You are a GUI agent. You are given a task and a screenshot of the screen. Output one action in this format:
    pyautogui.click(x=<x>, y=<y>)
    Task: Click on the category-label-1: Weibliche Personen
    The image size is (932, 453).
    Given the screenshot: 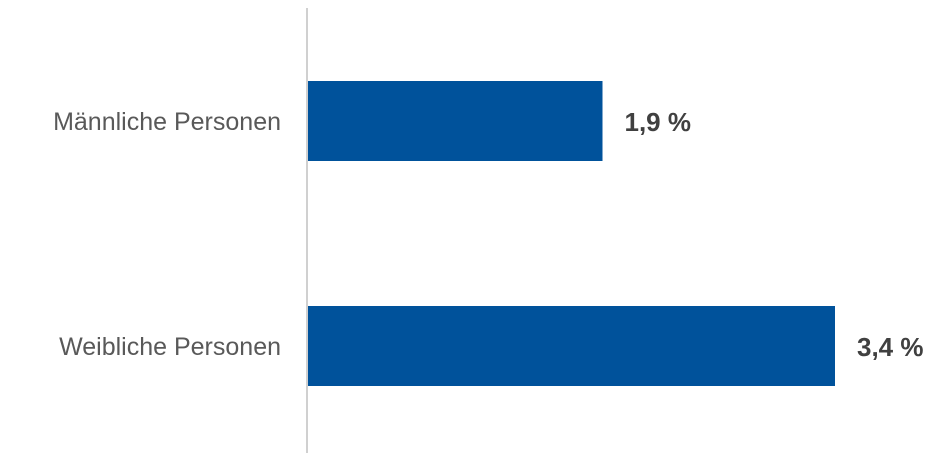 What is the action you would take?
    pyautogui.click(x=170, y=347)
    